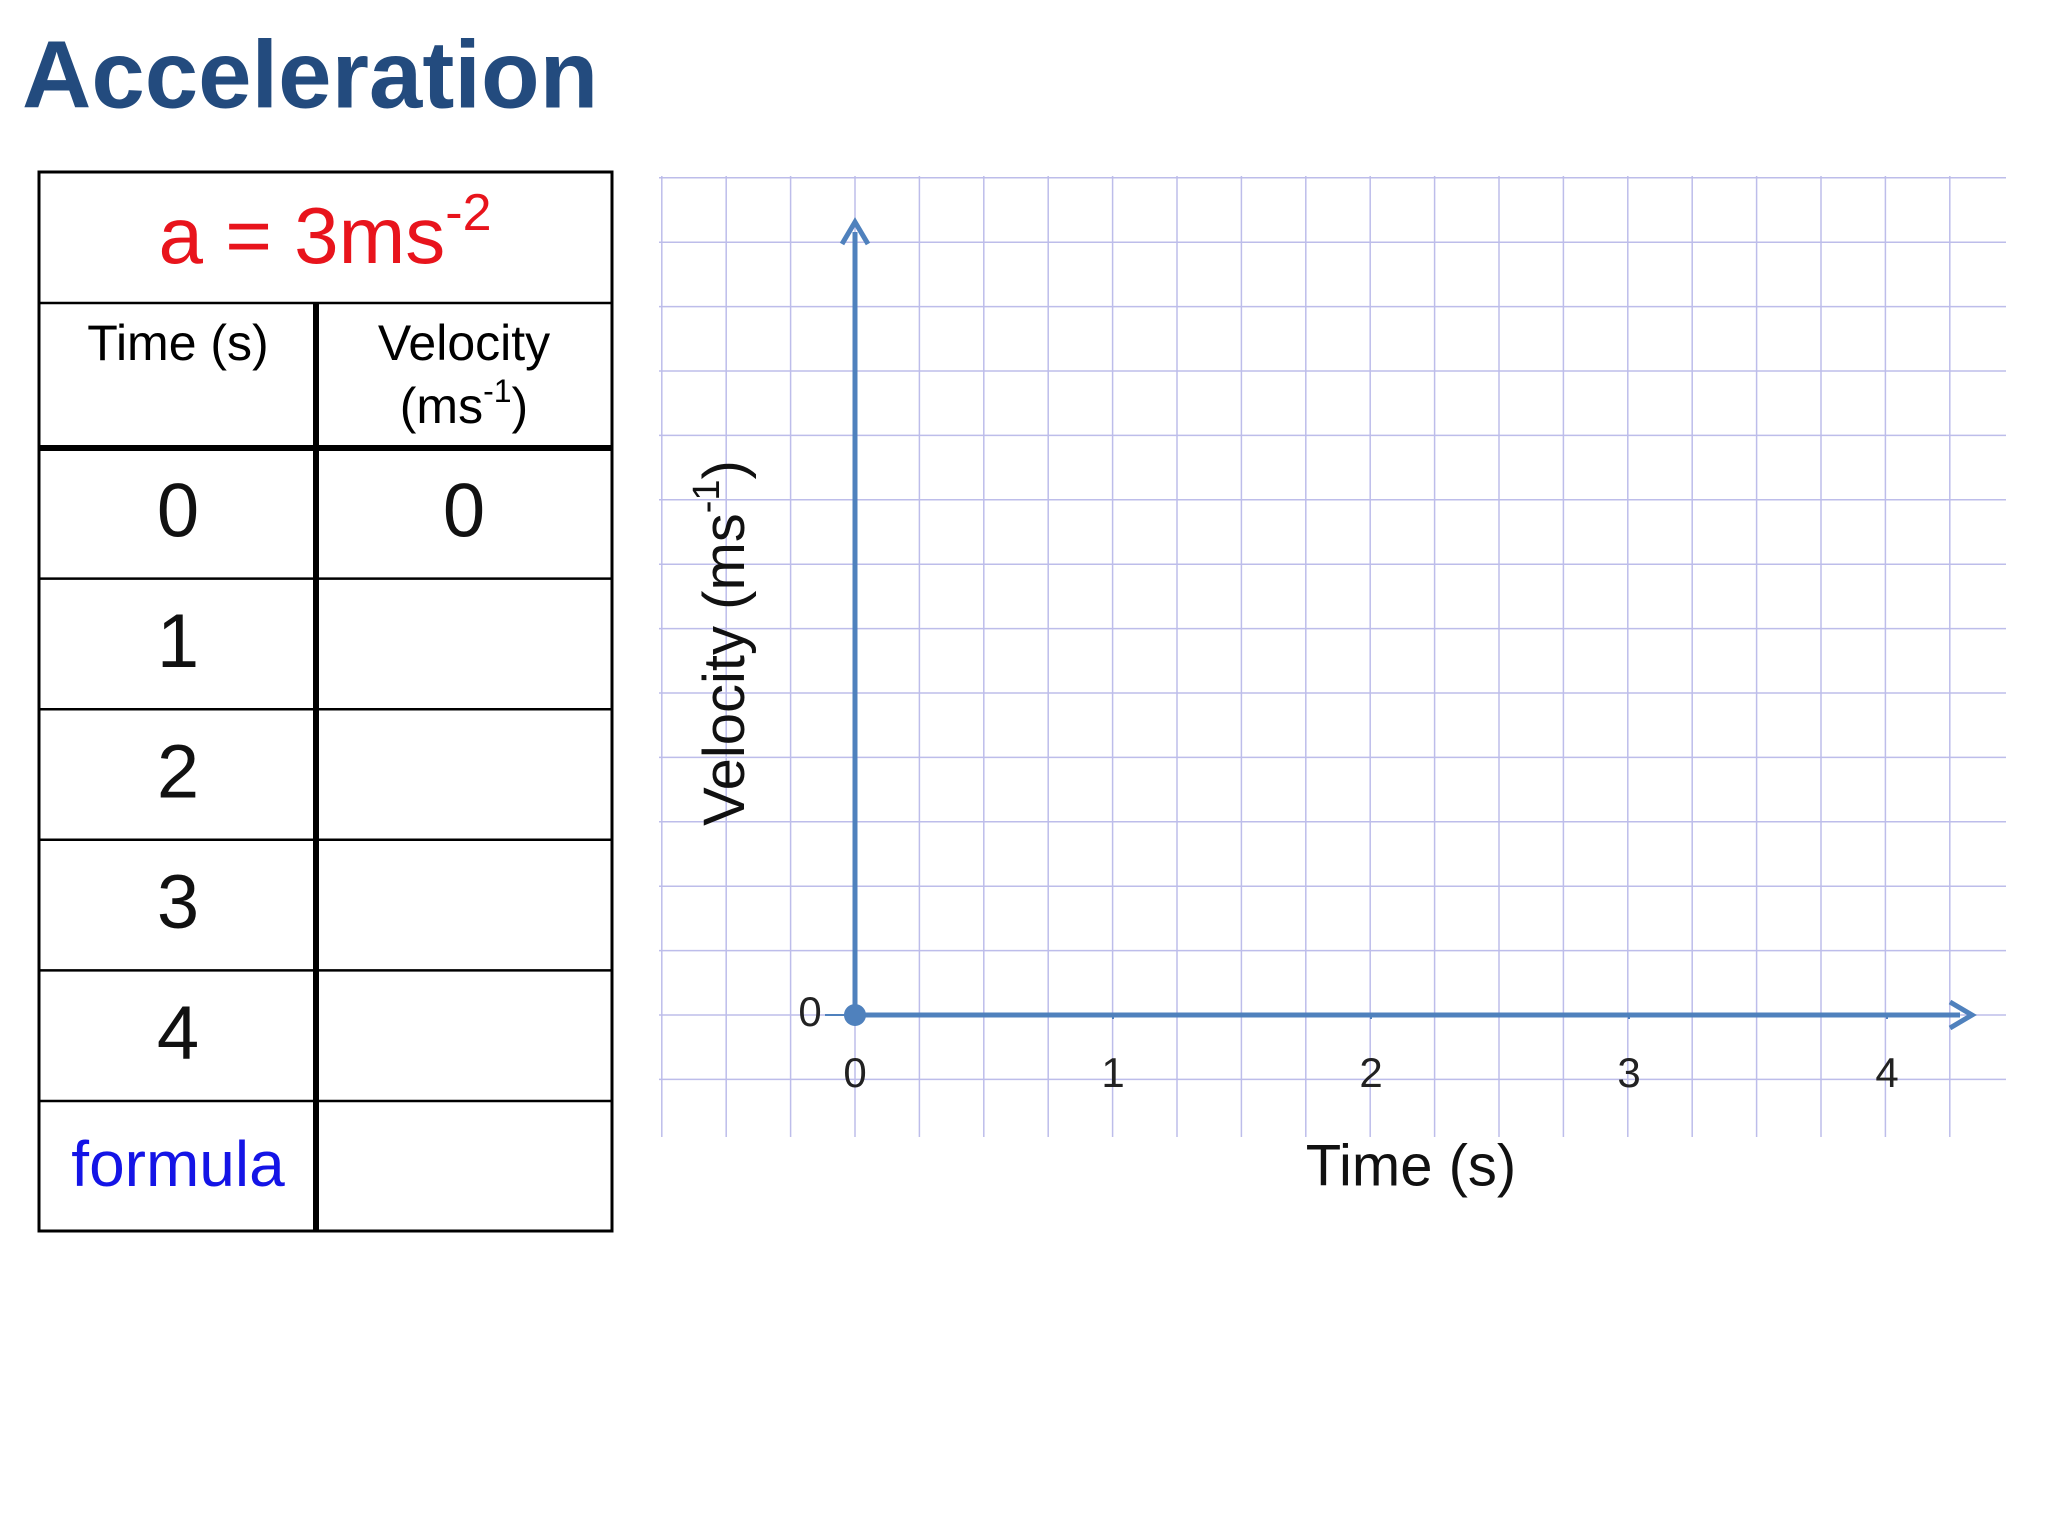 The image size is (2048, 1536). Describe the element at coordinates (809, 1011) in the screenshot. I see `y-tick-label: 0` at that location.